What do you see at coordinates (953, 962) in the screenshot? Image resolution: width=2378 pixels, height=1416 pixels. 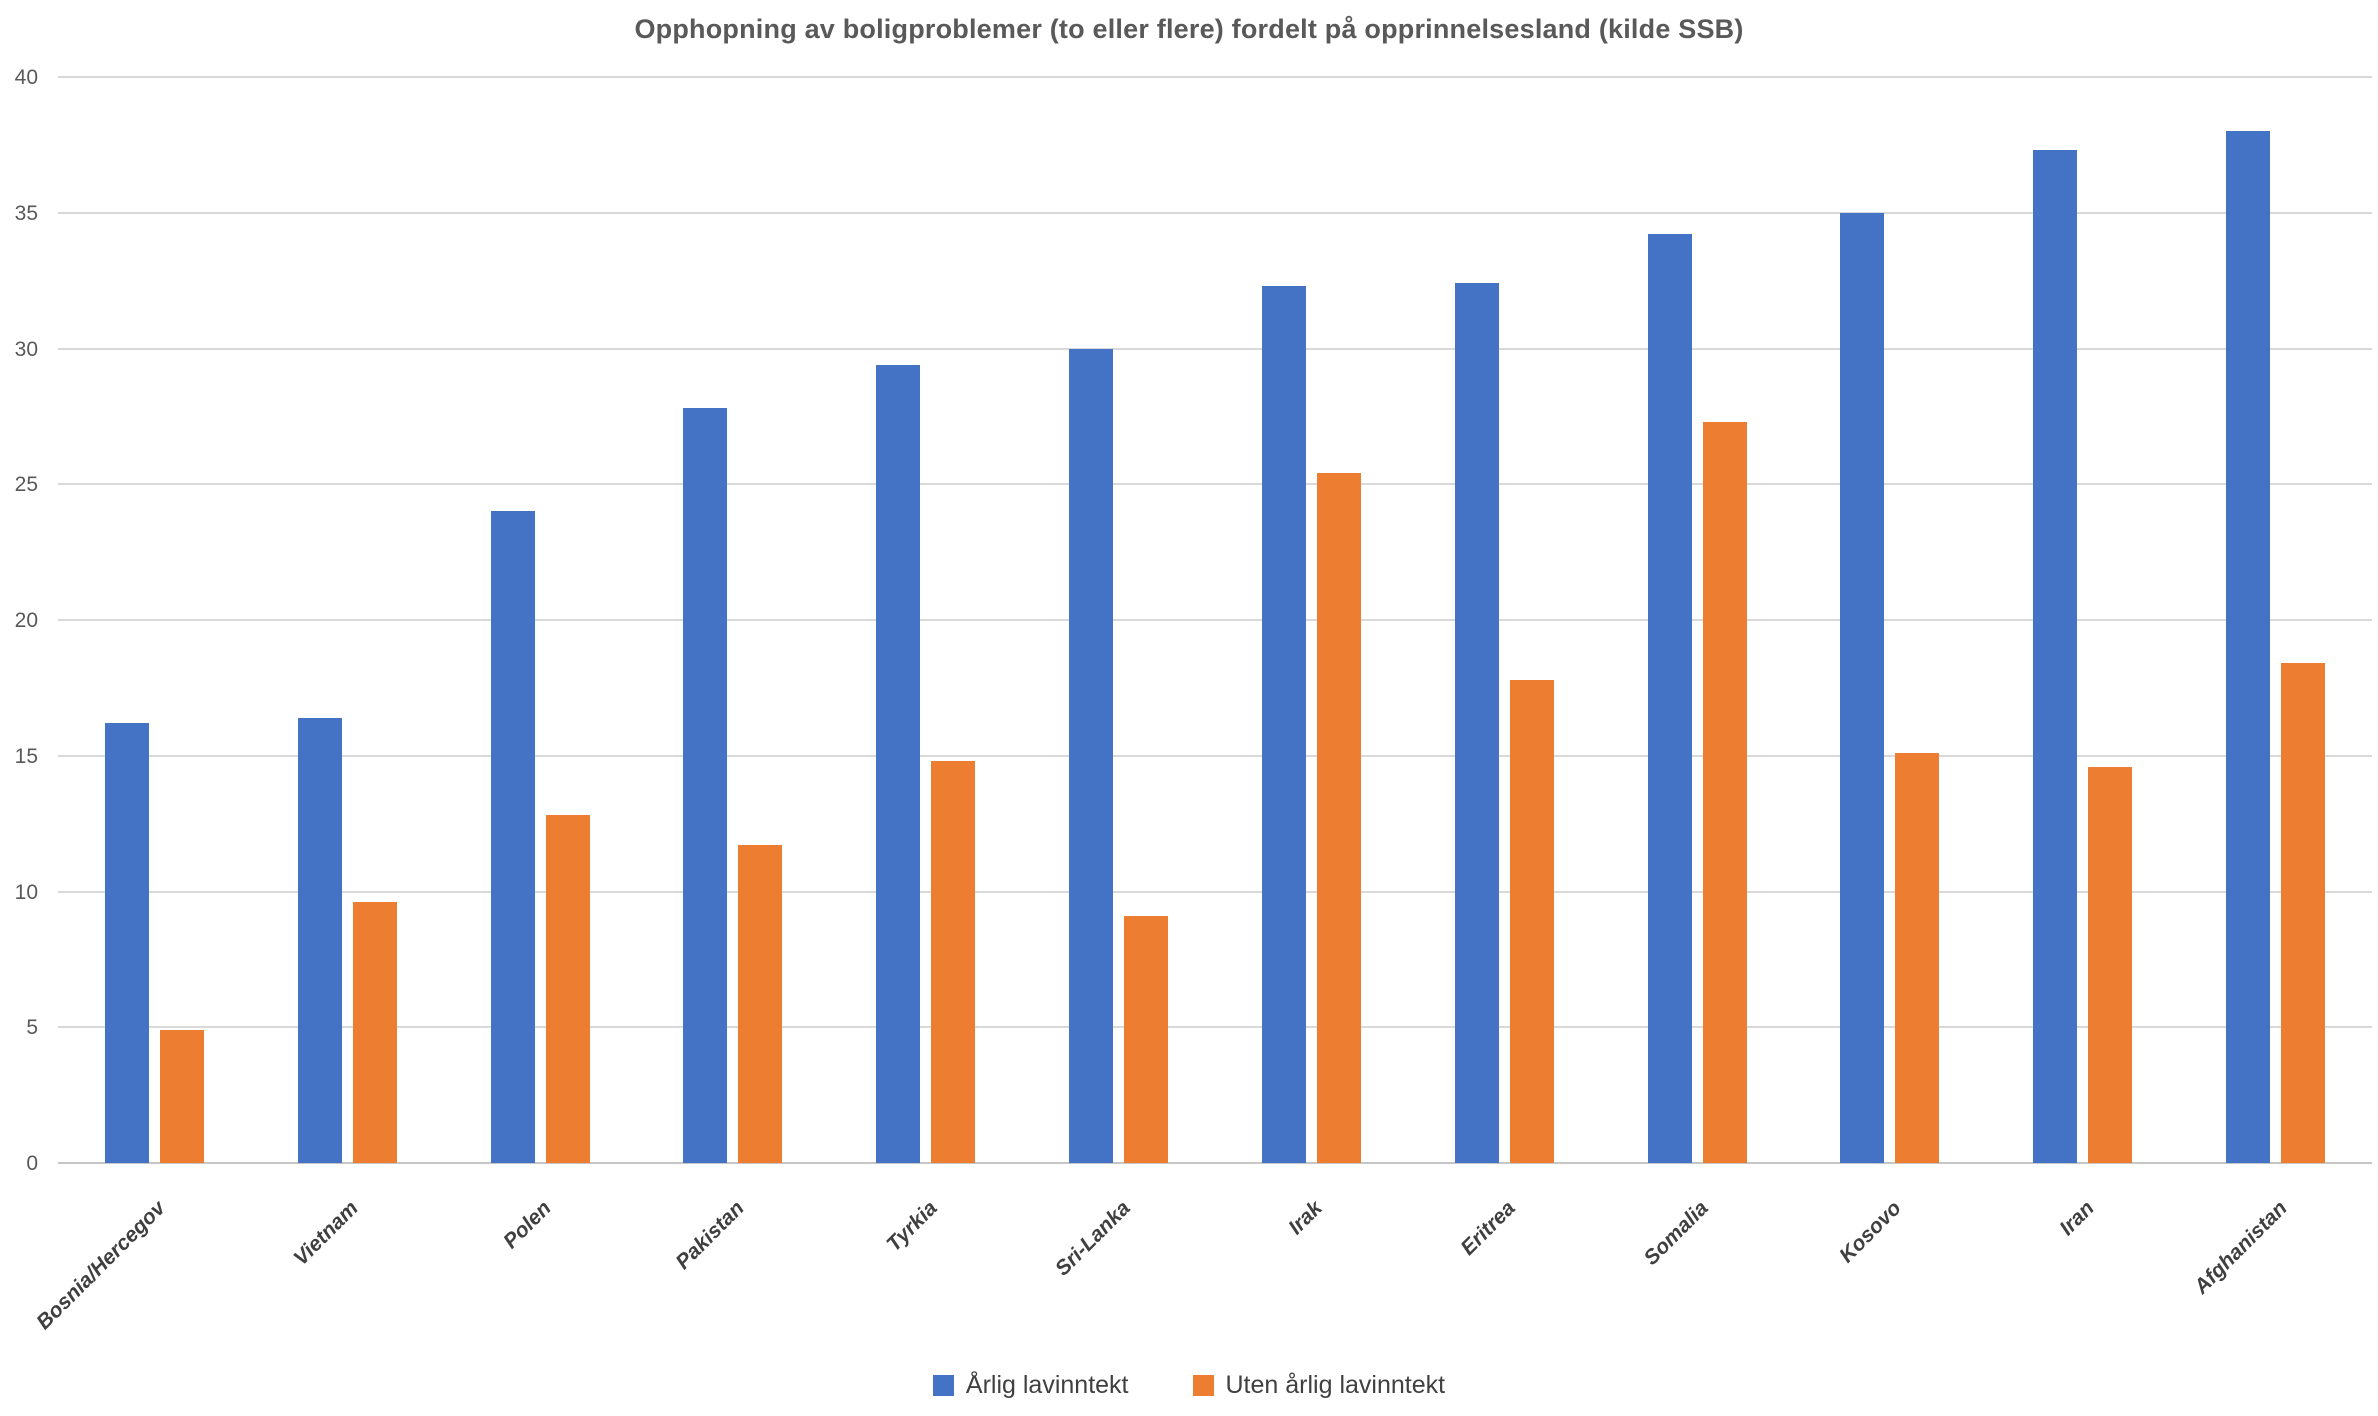 I see `bar-orange-tyrkia` at bounding box center [953, 962].